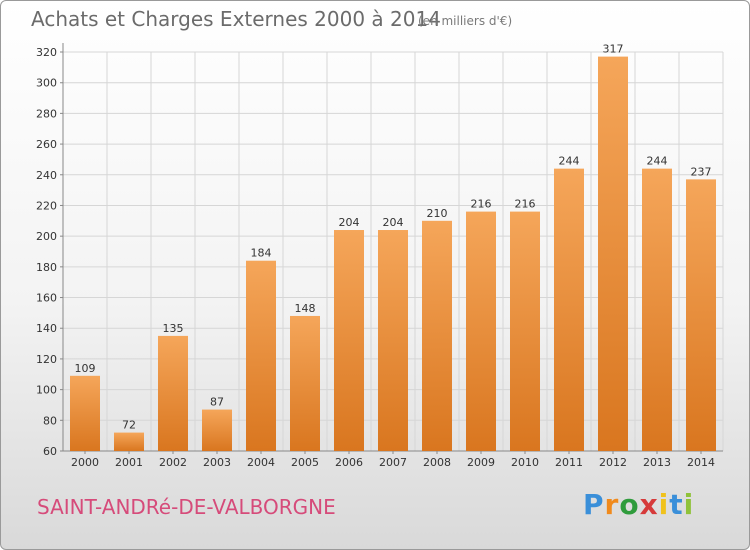 The width and height of the screenshot is (750, 550). What do you see at coordinates (46, 298) in the screenshot?
I see `y-tick-label: 160` at bounding box center [46, 298].